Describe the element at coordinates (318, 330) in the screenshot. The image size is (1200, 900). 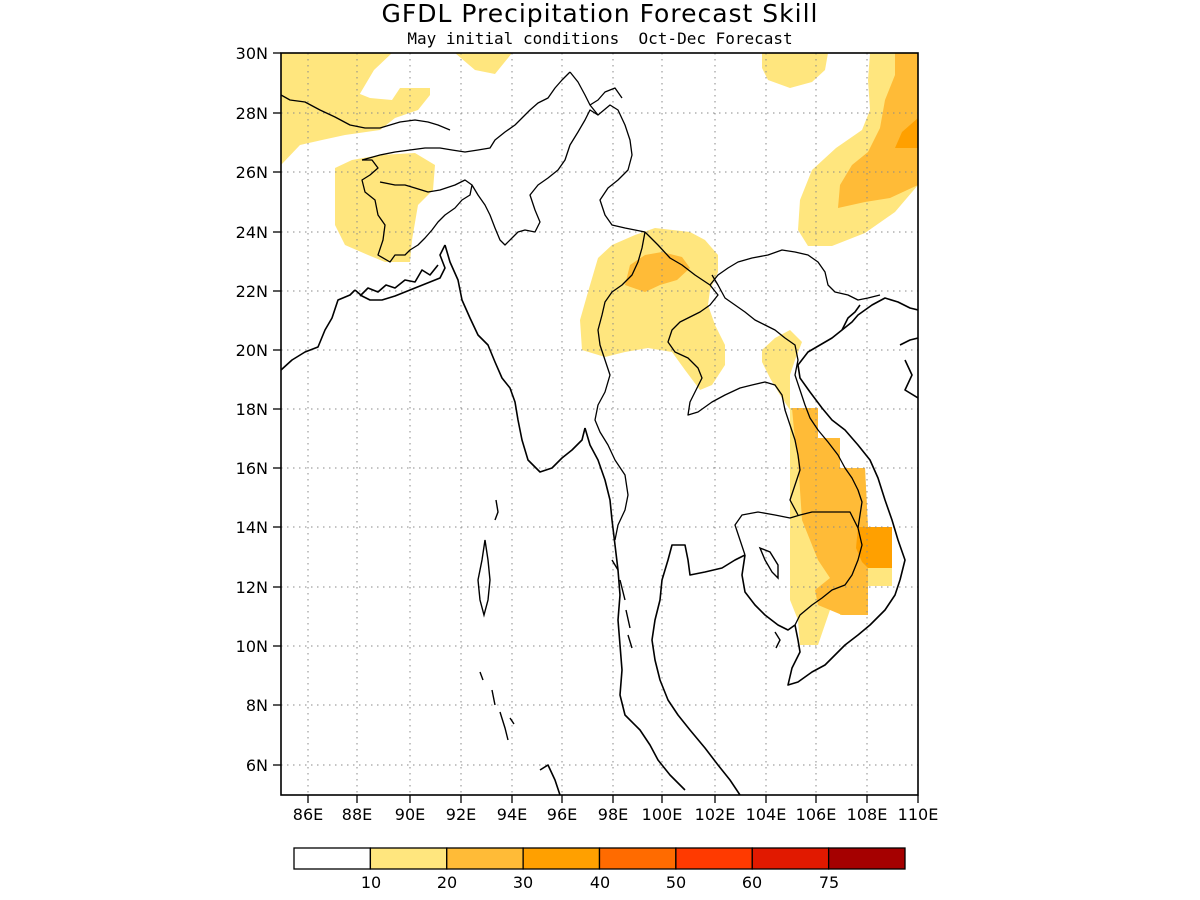
I see `coast-india-east` at that location.